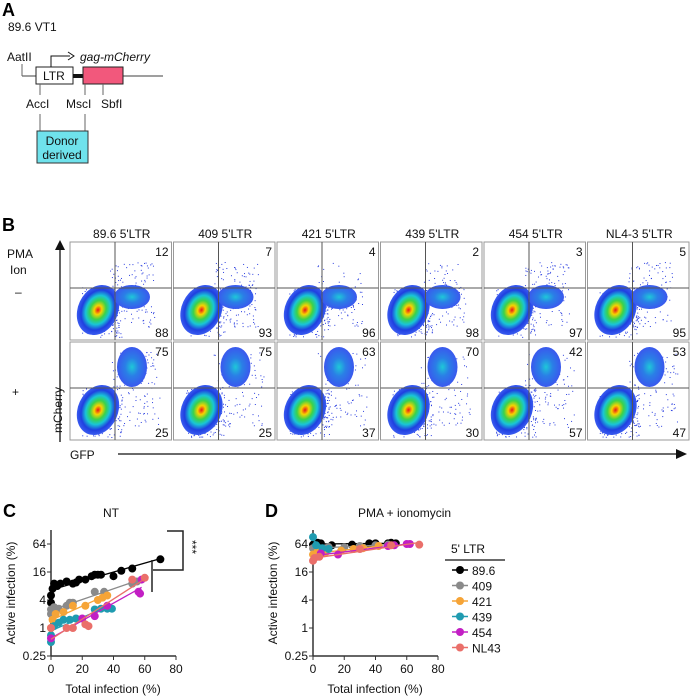  What do you see at coordinates (431, 291) in the screenshot?
I see `flow-plot: 2 98` at bounding box center [431, 291].